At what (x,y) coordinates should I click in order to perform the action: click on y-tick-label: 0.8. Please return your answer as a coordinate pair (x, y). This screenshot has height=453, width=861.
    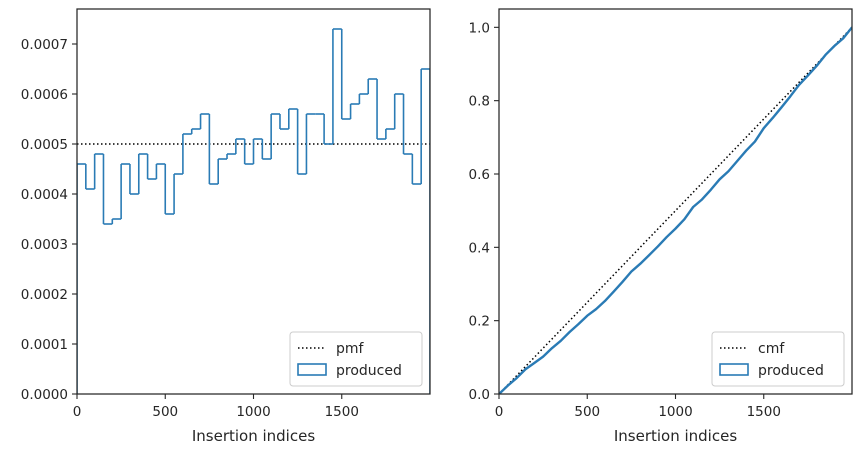
    Looking at the image, I should click on (479, 102).